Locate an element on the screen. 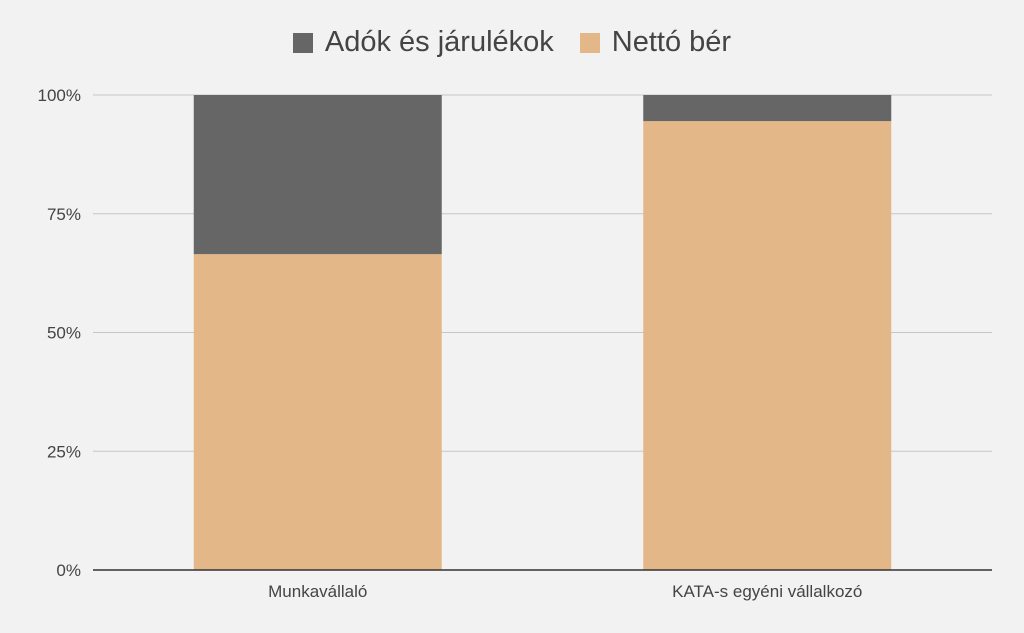  legend-item-taxes: Adók és járulékok is located at coordinates (423, 42).